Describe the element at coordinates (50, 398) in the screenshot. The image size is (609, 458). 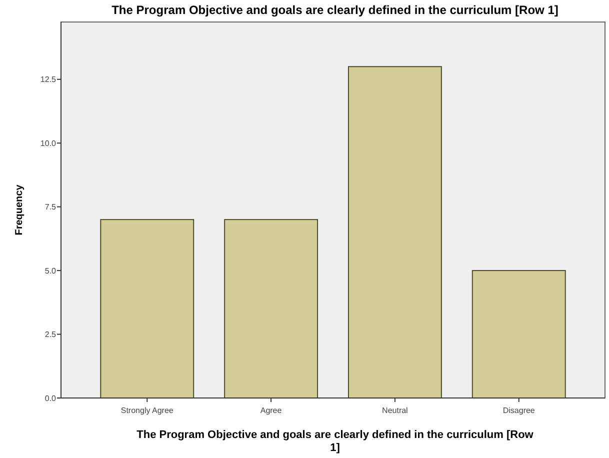
I see `y-tick-label: 0.0` at that location.